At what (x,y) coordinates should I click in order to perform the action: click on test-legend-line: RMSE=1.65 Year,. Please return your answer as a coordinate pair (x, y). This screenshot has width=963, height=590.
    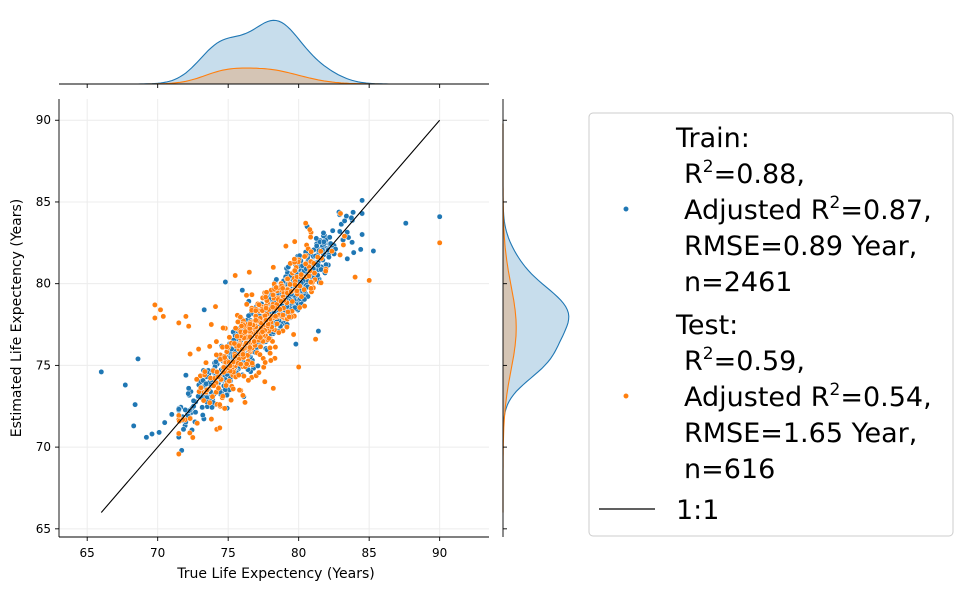
    Looking at the image, I should click on (800, 433).